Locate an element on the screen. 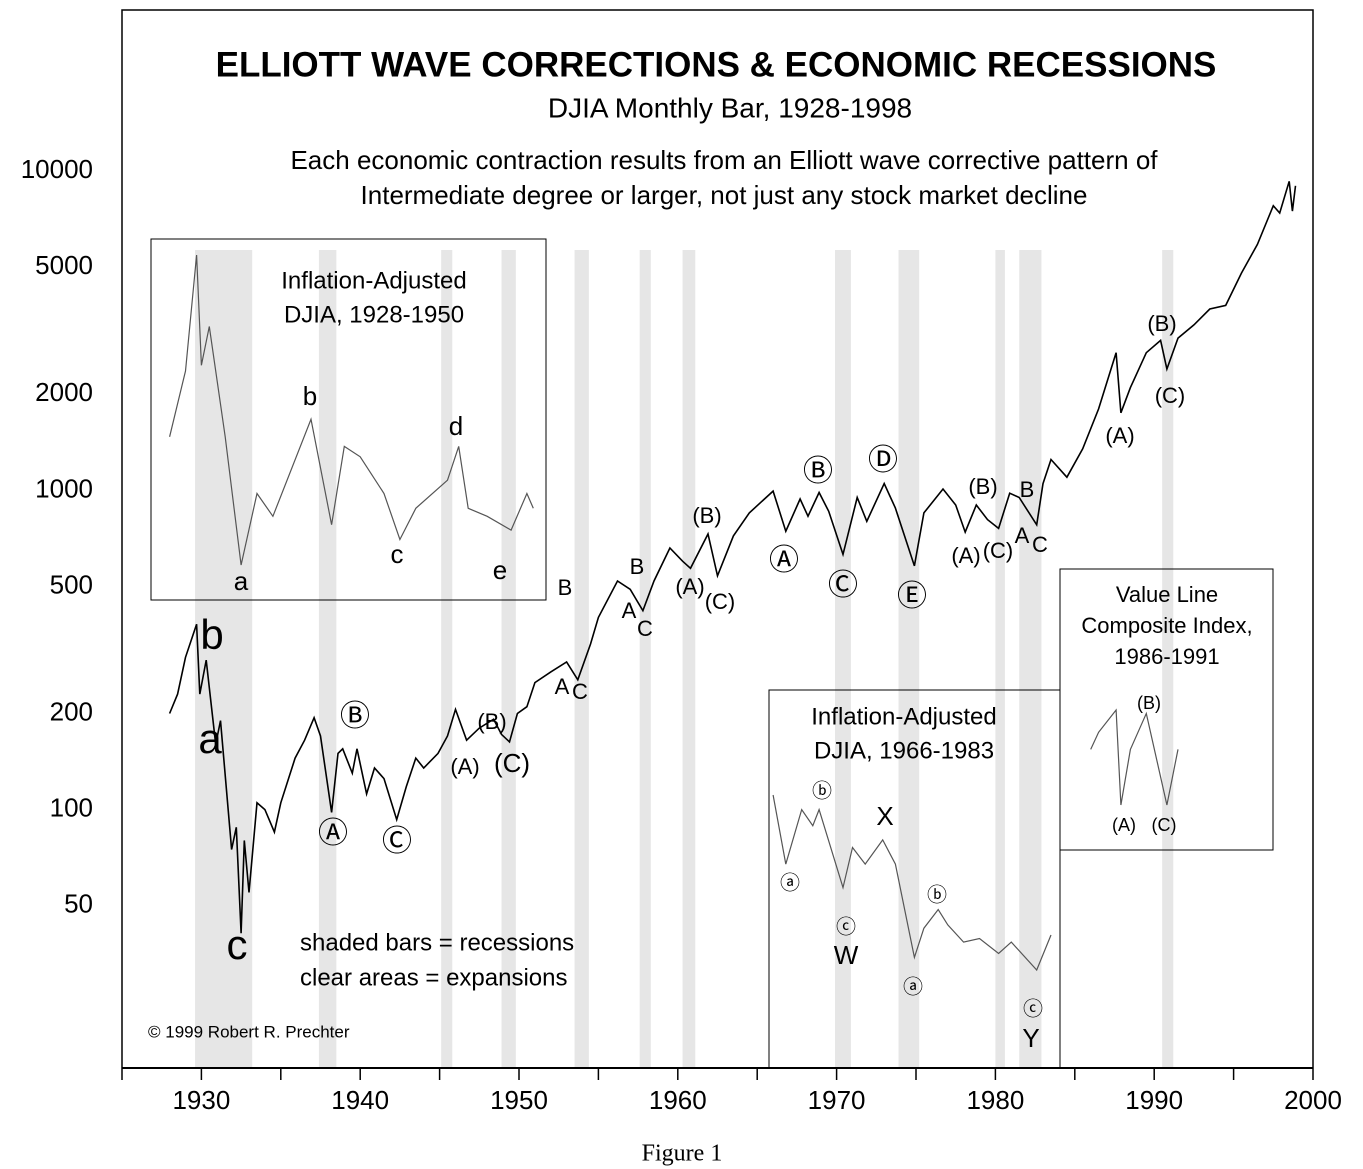 This screenshot has height=1169, width=1363. y-tick-label: 1000 is located at coordinates (64, 488).